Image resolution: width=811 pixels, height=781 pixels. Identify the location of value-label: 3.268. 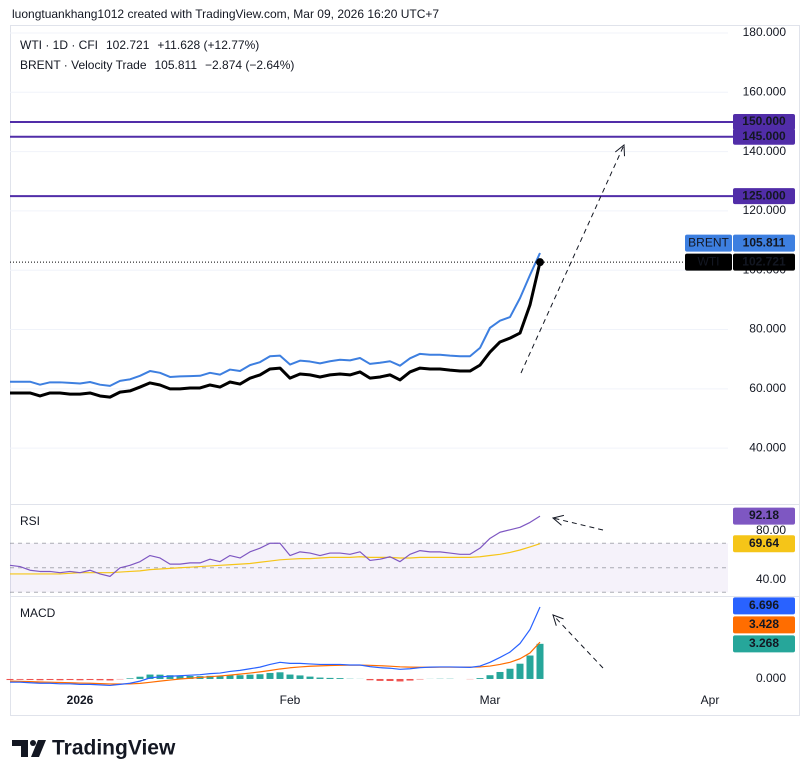
(764, 643).